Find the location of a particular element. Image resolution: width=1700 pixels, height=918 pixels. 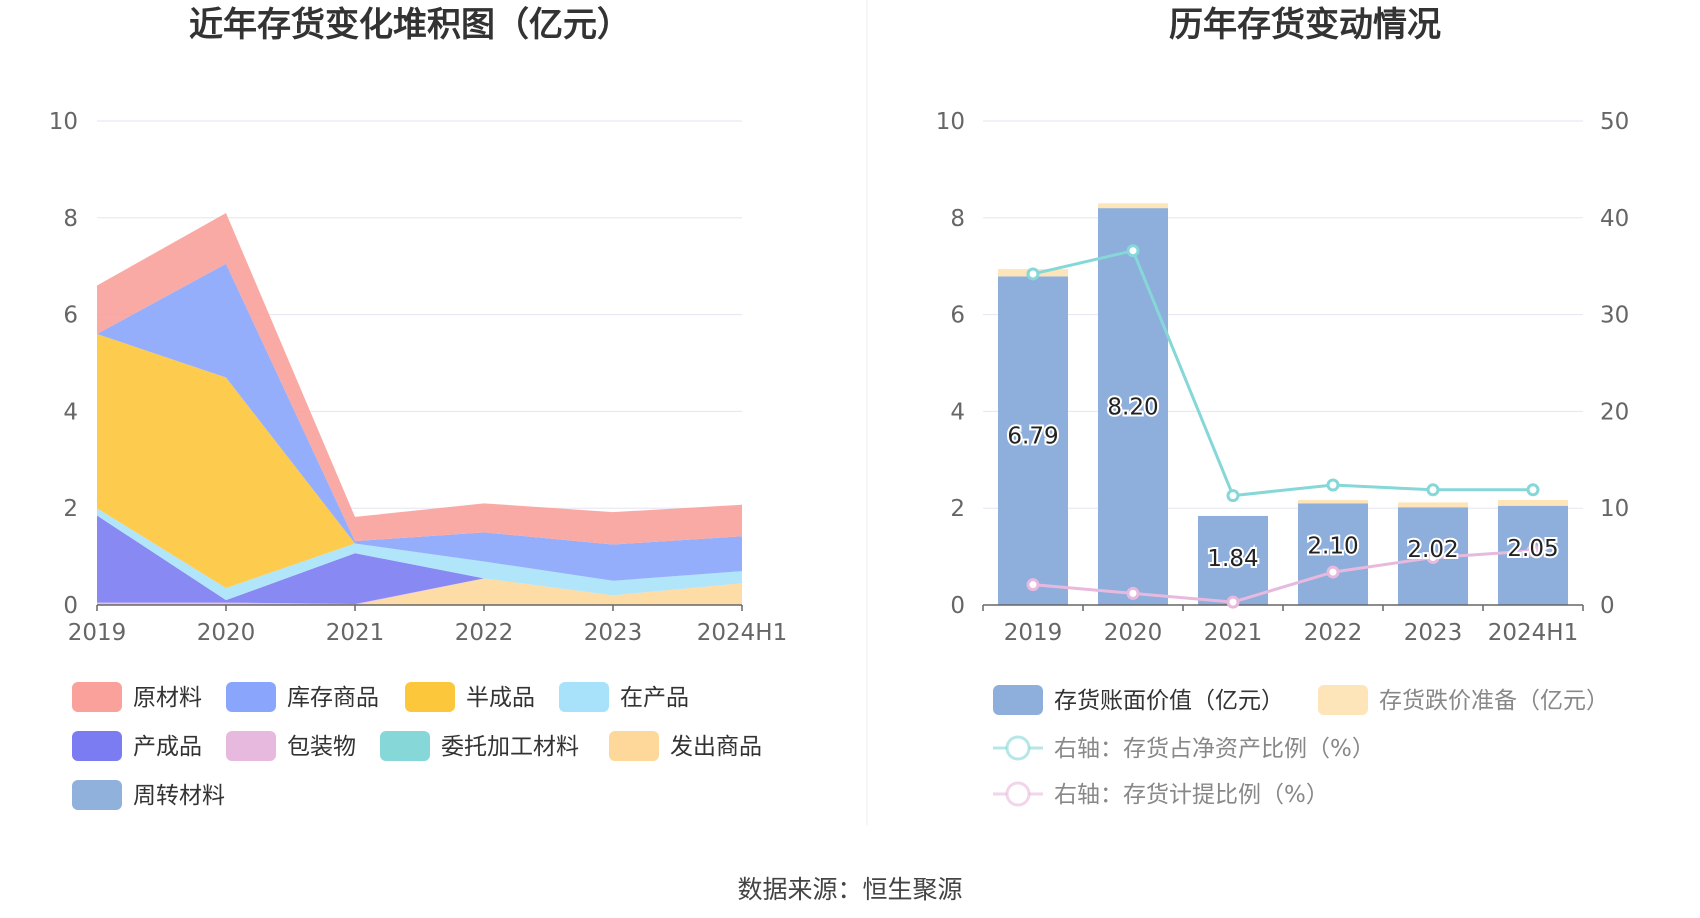

bar-data-label: 1.84 is located at coordinates (1232, 559).